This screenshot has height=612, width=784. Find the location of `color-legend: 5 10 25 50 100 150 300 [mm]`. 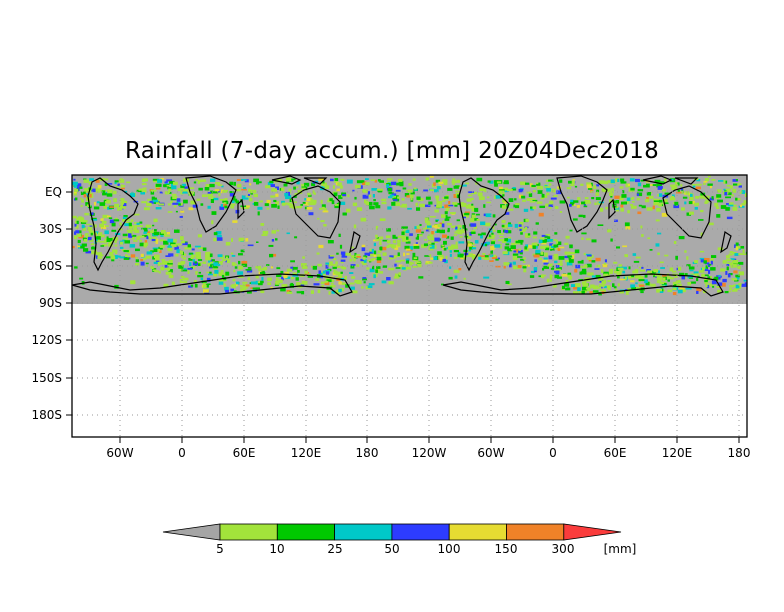

color-legend: 5 10 25 50 100 150 300 [mm] is located at coordinates (399, 539).